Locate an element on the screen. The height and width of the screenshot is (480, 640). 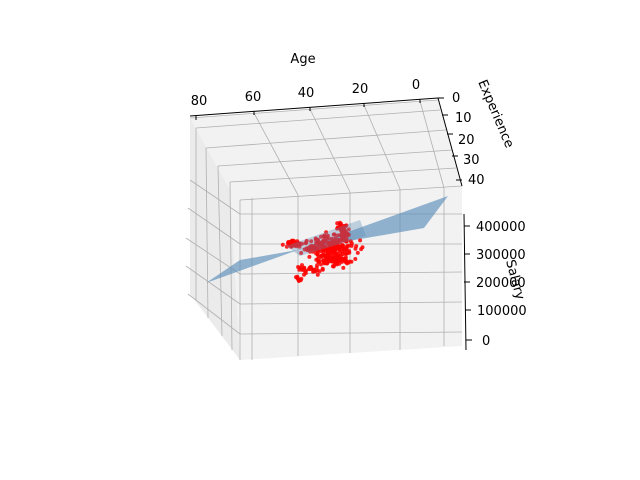
regression-plane-front is located at coordinates (326, 238).